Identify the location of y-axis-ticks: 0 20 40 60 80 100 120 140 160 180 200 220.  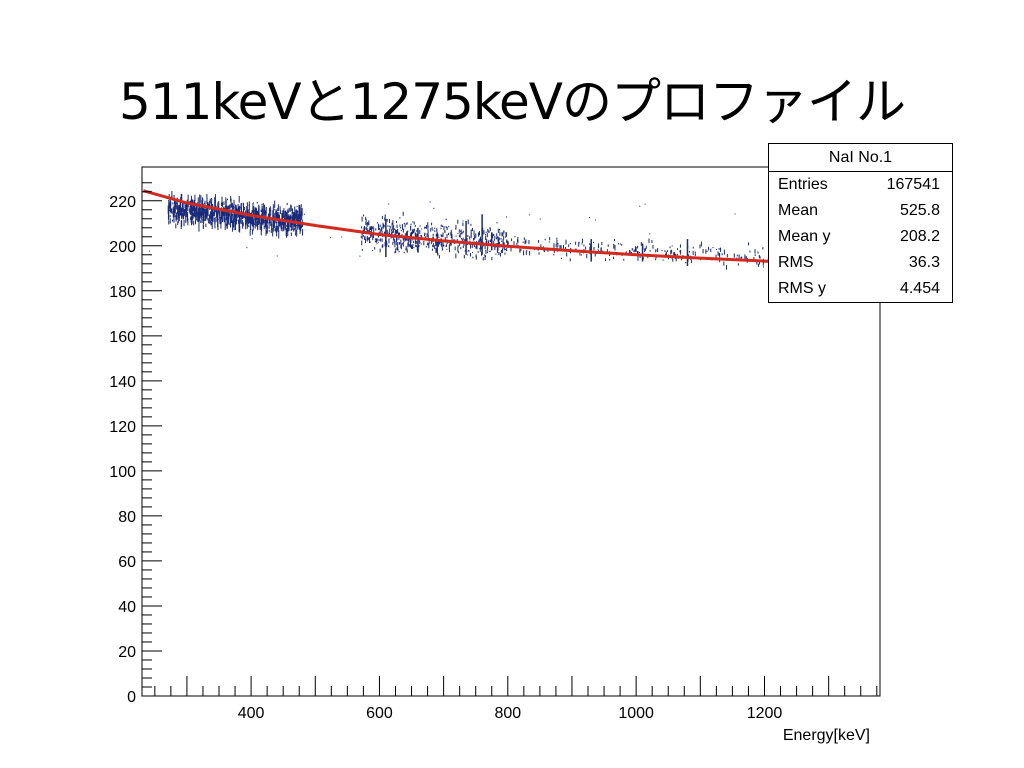
(135, 444).